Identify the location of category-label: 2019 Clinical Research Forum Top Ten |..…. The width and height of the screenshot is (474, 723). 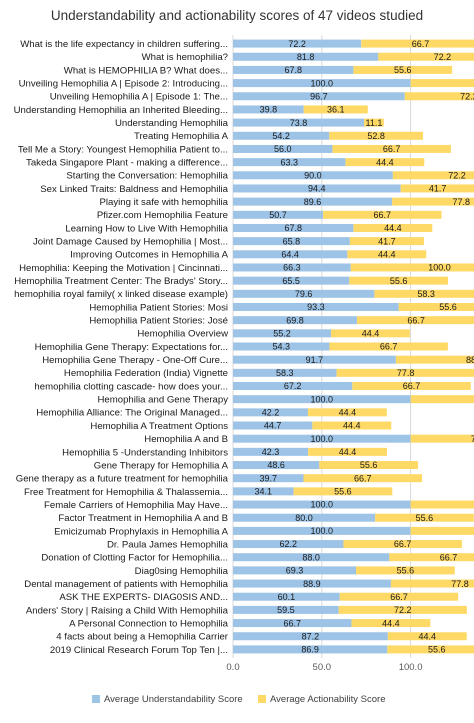
(139, 650).